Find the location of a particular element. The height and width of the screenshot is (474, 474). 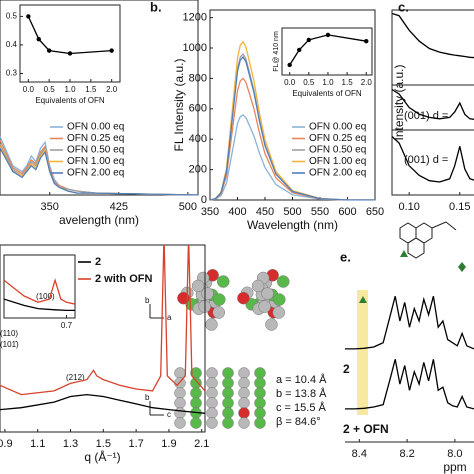

x-tick-label: 1.9 is located at coordinates (168, 444).